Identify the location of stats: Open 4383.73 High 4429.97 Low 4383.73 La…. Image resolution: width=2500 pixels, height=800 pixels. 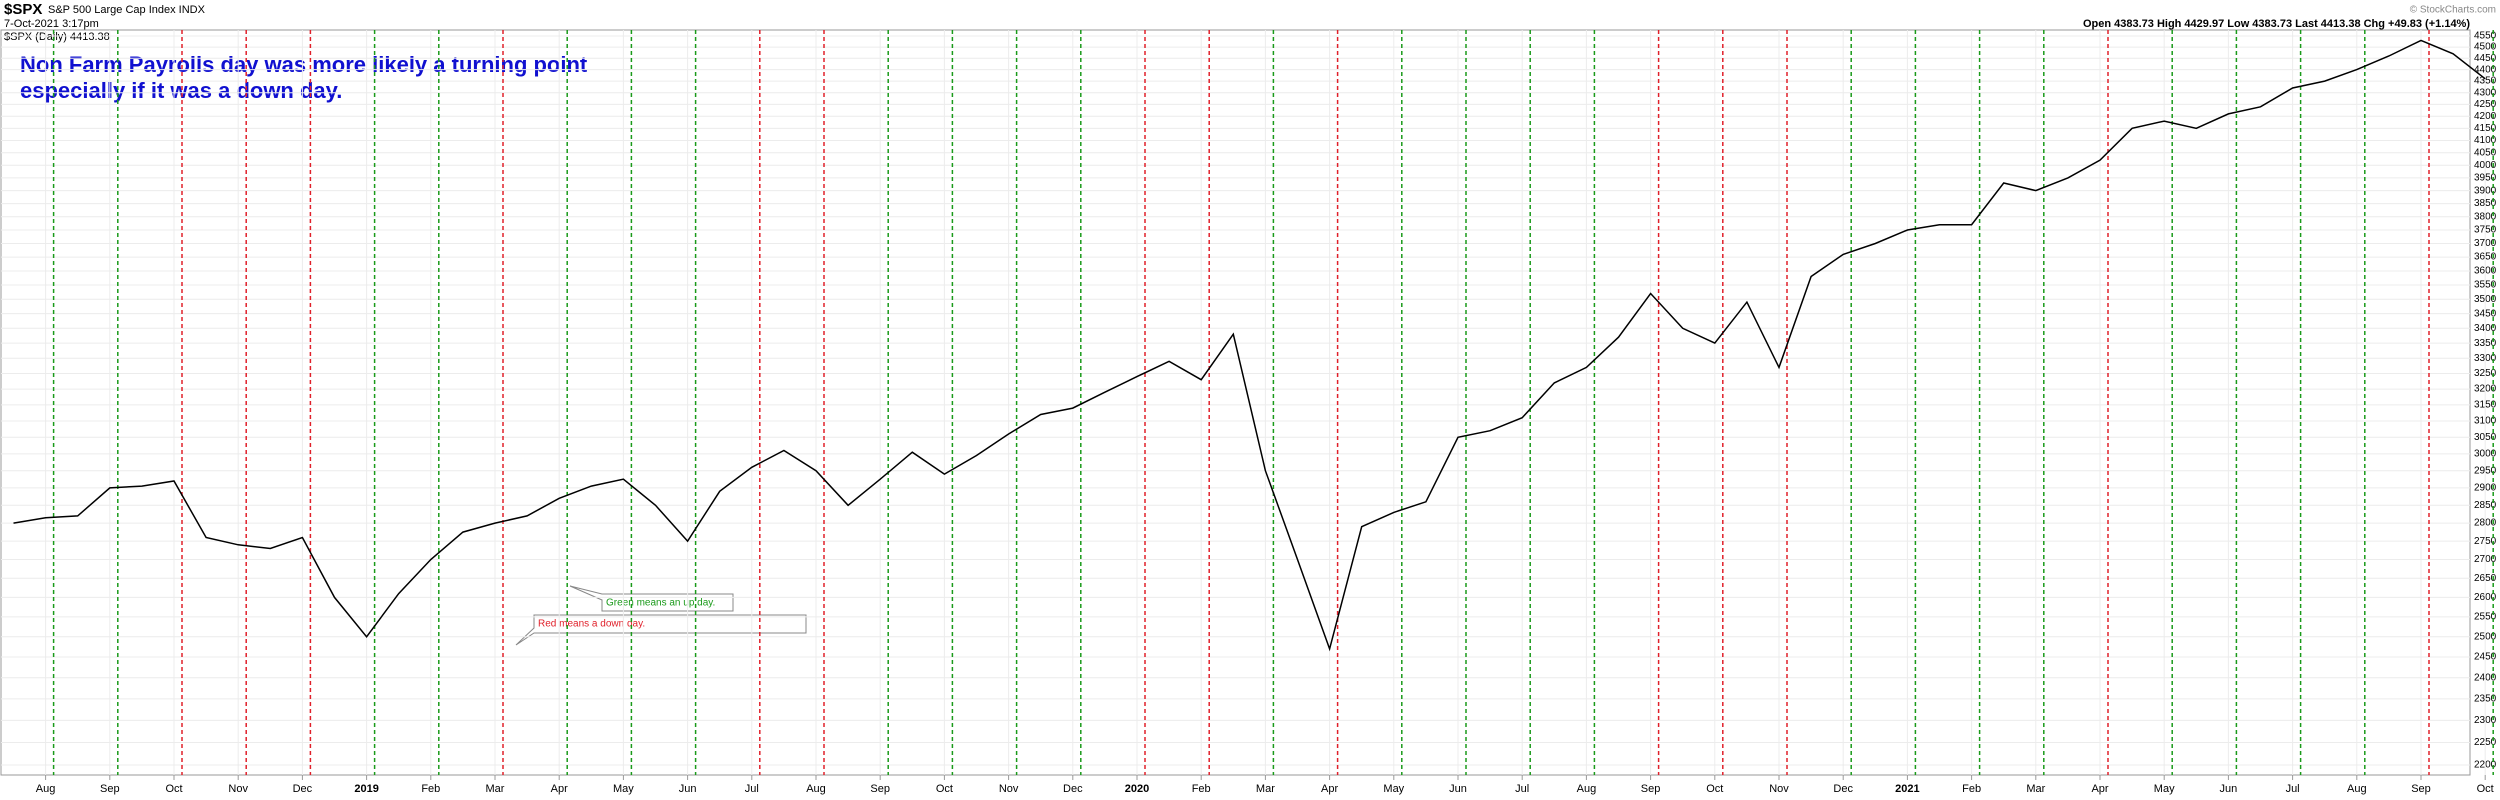
(2276, 24).